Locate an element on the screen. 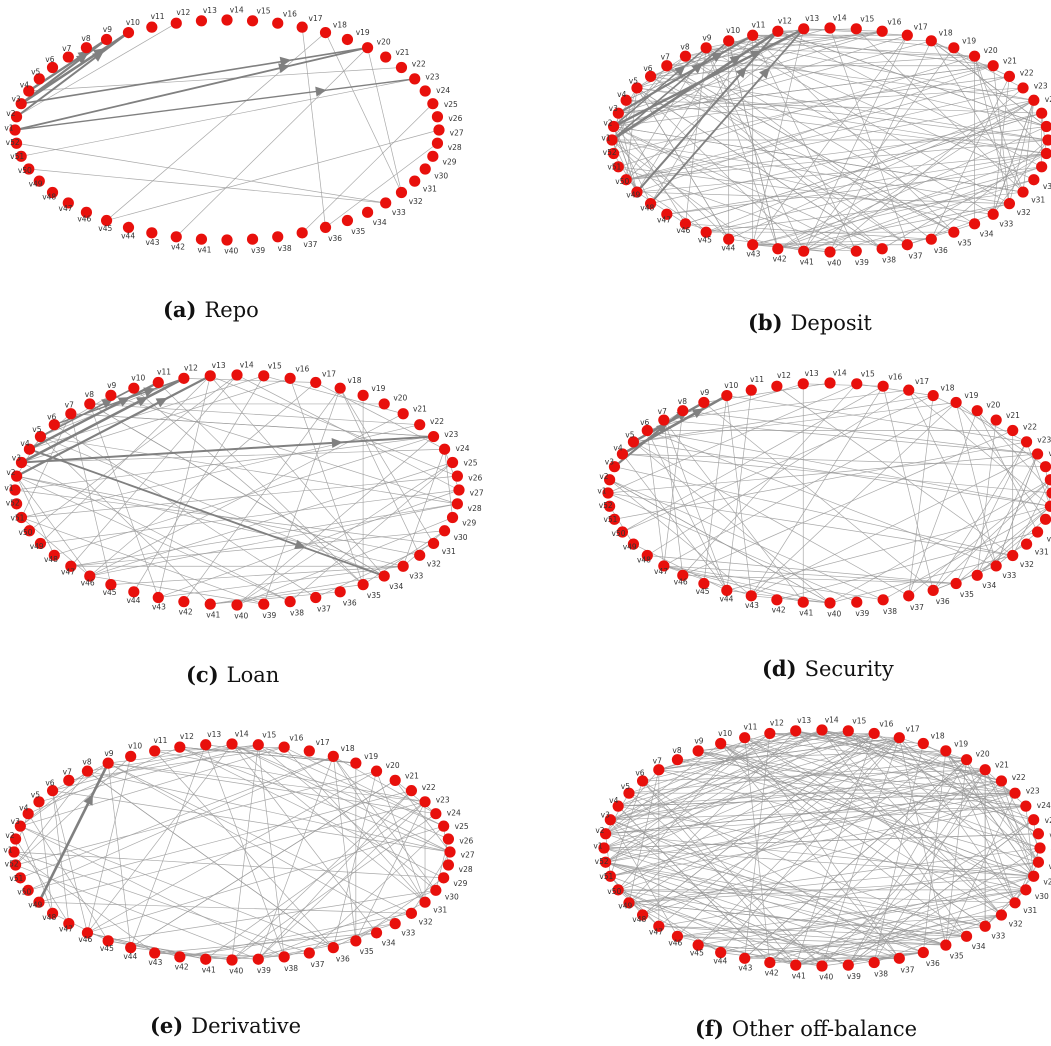 Image resolution: width=1051 pixels, height=1046 pixels. node-v11 is located at coordinates (751, 390).